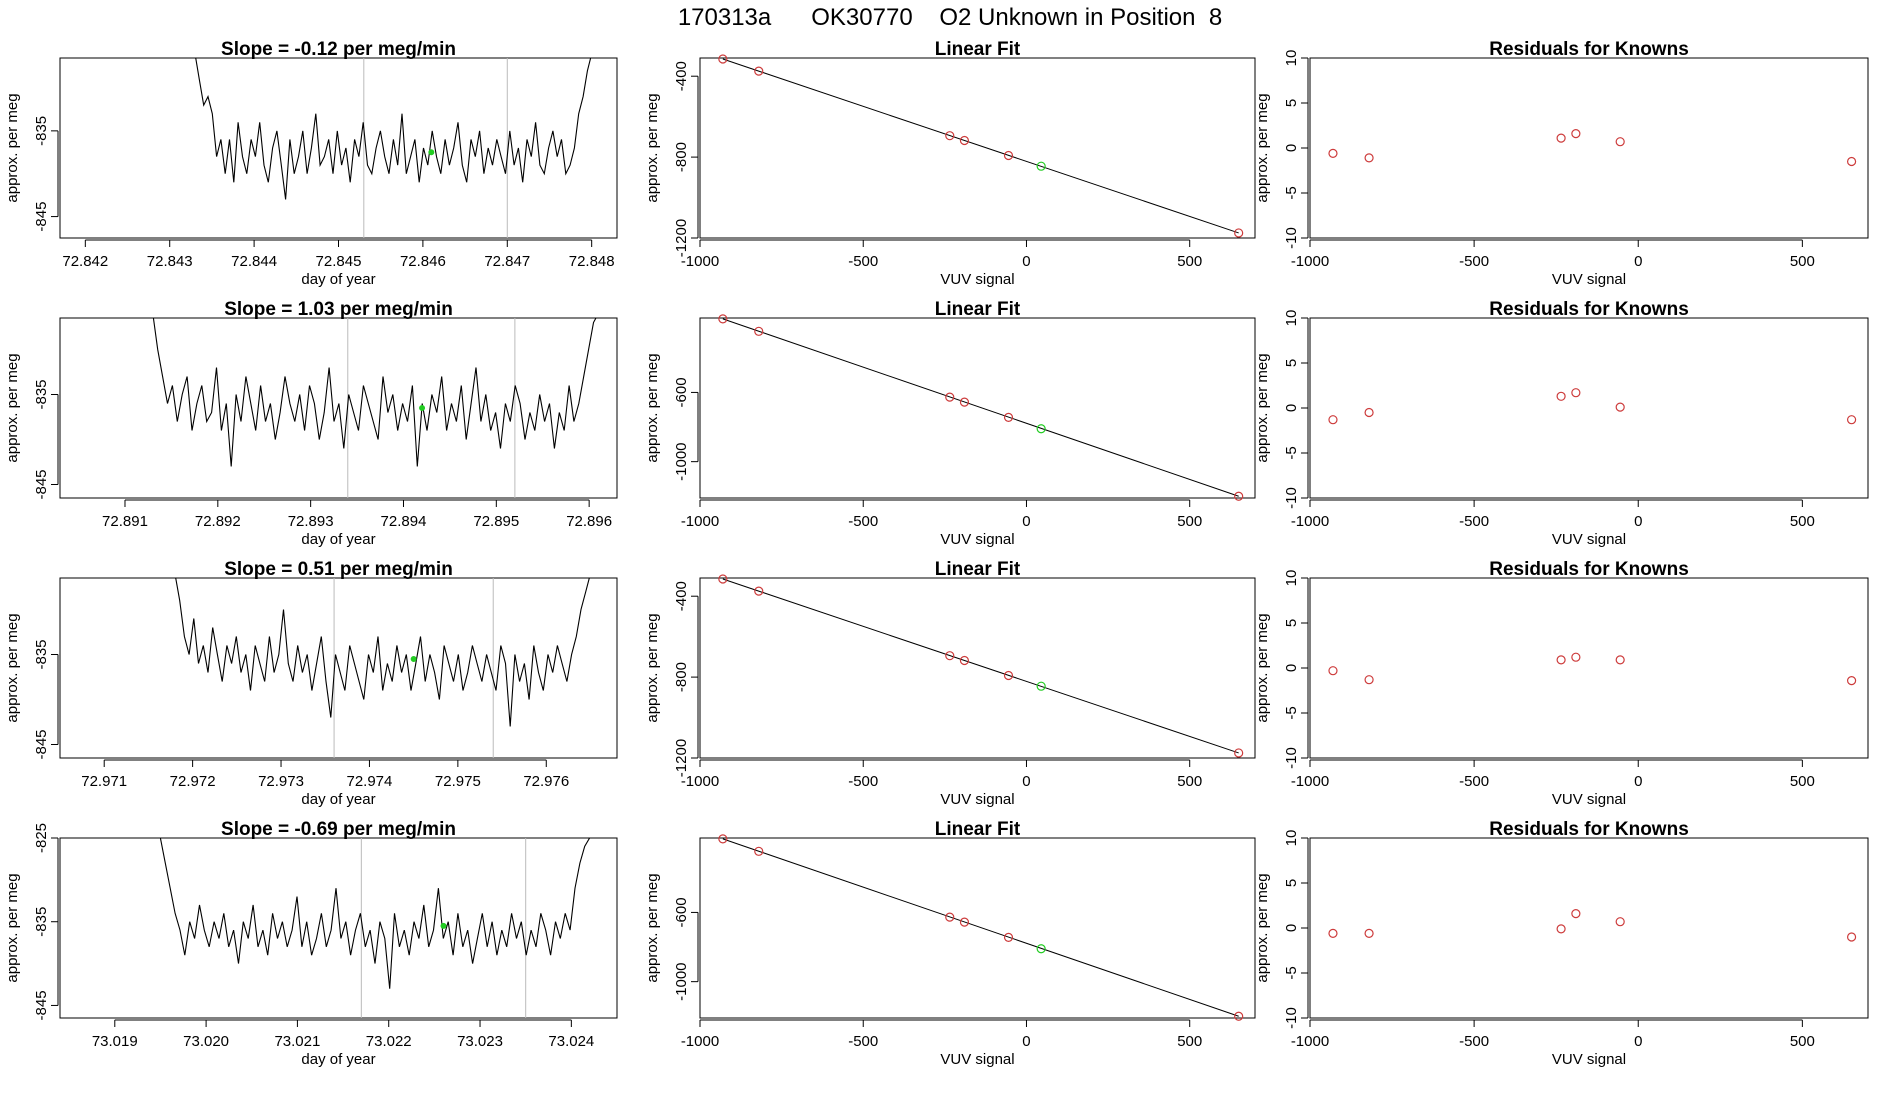 This screenshot has width=1900, height=1100. Describe the element at coordinates (1474, 1041) in the screenshot. I see `r4-residuals-x-tick-label: -500` at that location.